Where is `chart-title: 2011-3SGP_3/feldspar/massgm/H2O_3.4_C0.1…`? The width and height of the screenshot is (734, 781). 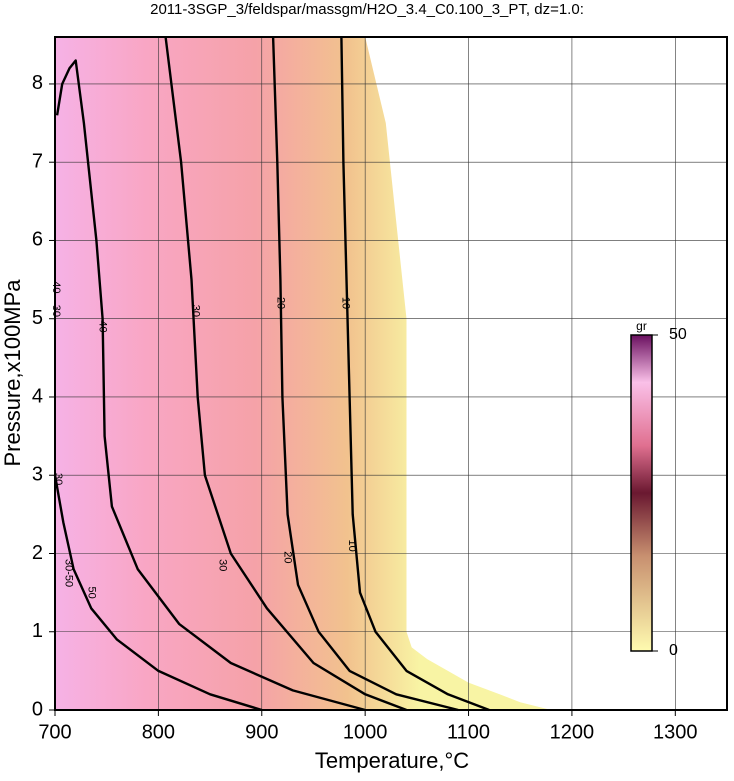
chart-title: 2011-3SGP_3/feldspar/massgm/H2O_3.4_C0.1… is located at coordinates (367, 9).